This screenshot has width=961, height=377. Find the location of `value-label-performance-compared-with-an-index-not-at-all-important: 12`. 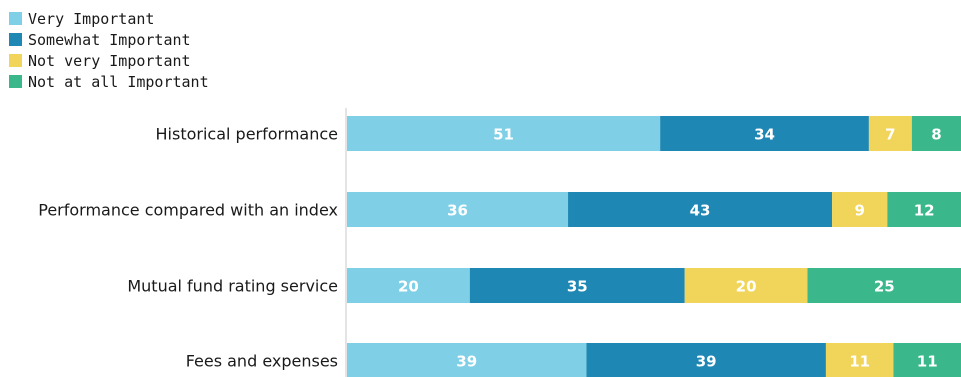

value-label-performance-compared-with-an-index-not-at-all-important: 12 is located at coordinates (924, 211).